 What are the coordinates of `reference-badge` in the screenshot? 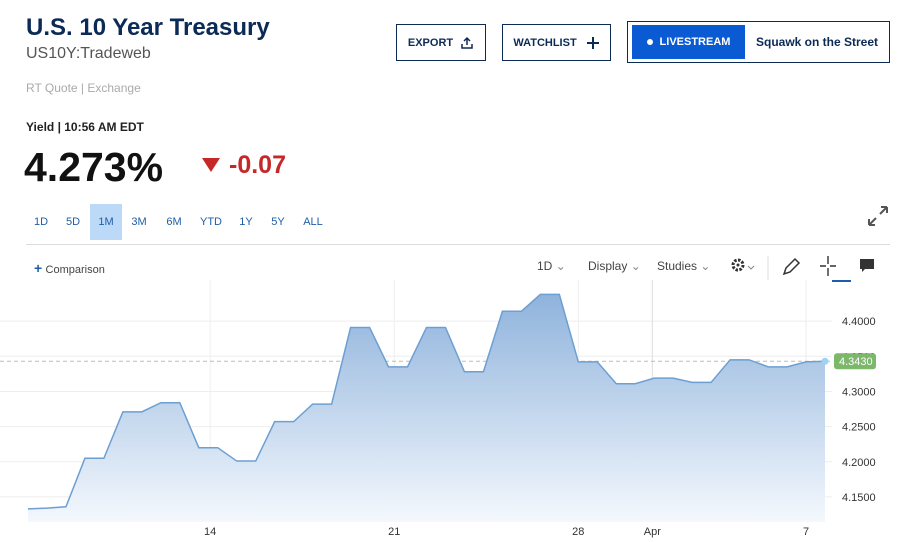 It's located at (855, 361).